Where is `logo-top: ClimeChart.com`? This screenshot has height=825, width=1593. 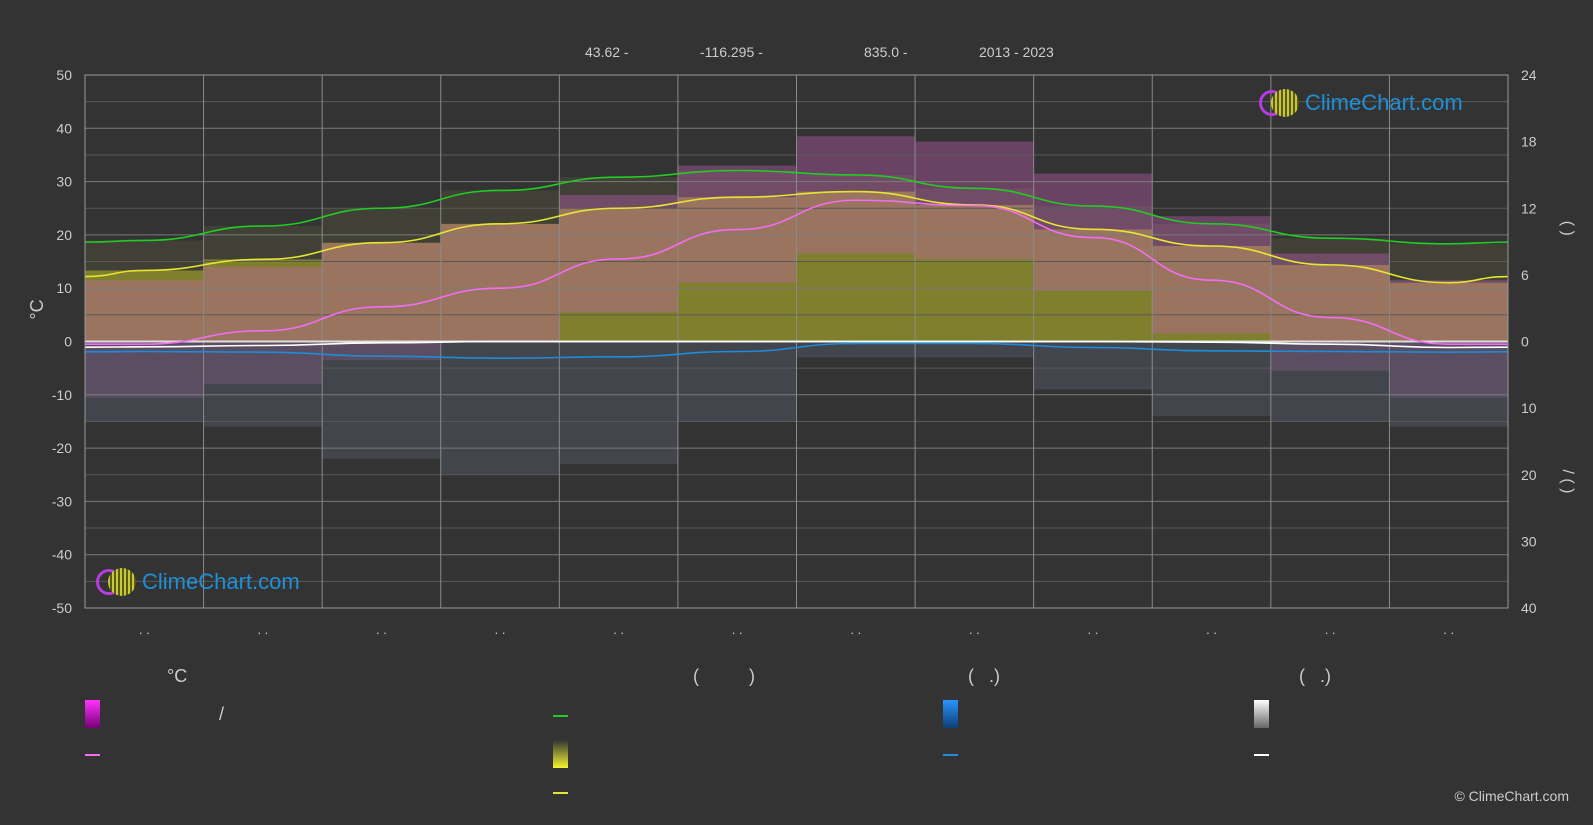 logo-top: ClimeChart.com is located at coordinates (1361, 103).